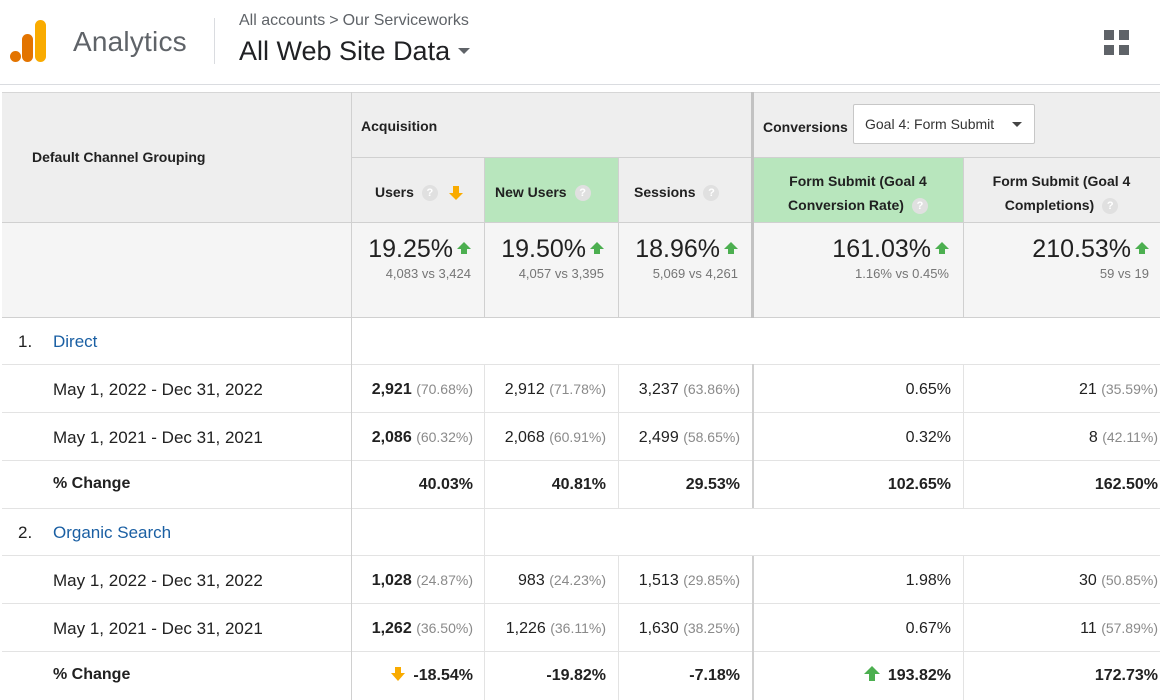 The height and width of the screenshot is (700, 1160). Describe the element at coordinates (689, 437) in the screenshot. I see `cell-sessions: 2,499 (58.65%)` at that location.